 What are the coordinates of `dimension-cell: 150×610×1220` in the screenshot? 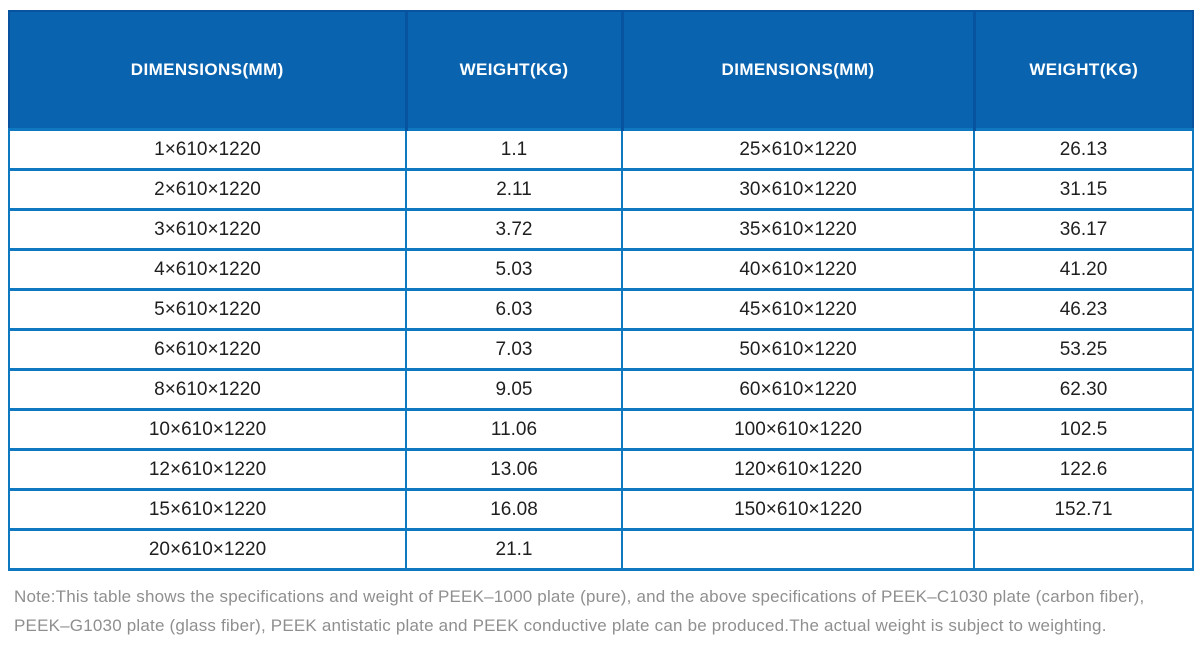 It's located at (798, 509).